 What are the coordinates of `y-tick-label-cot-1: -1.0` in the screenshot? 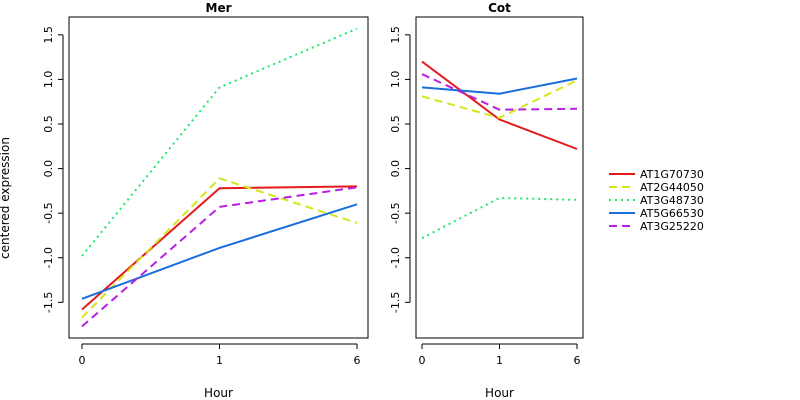 It's located at (395, 257).